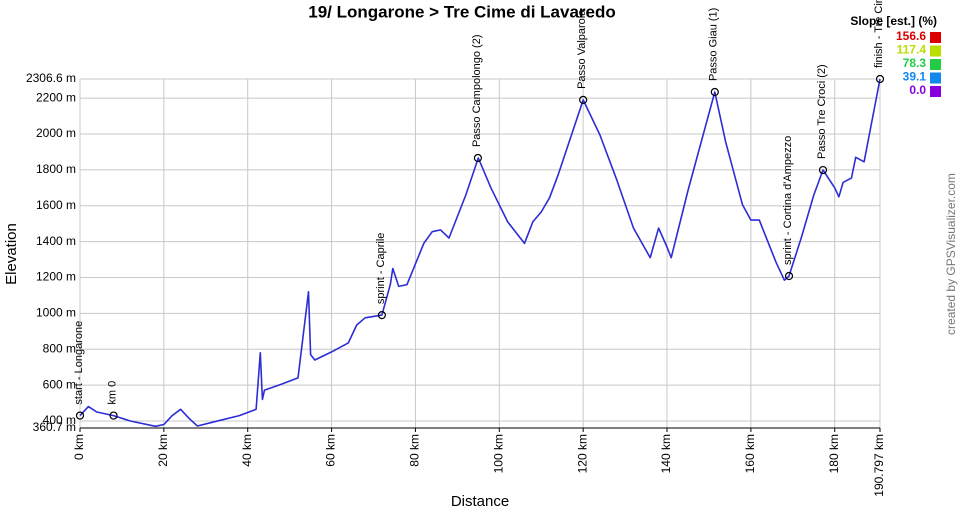  I want to click on legend-label: 78.3, so click(915, 63).